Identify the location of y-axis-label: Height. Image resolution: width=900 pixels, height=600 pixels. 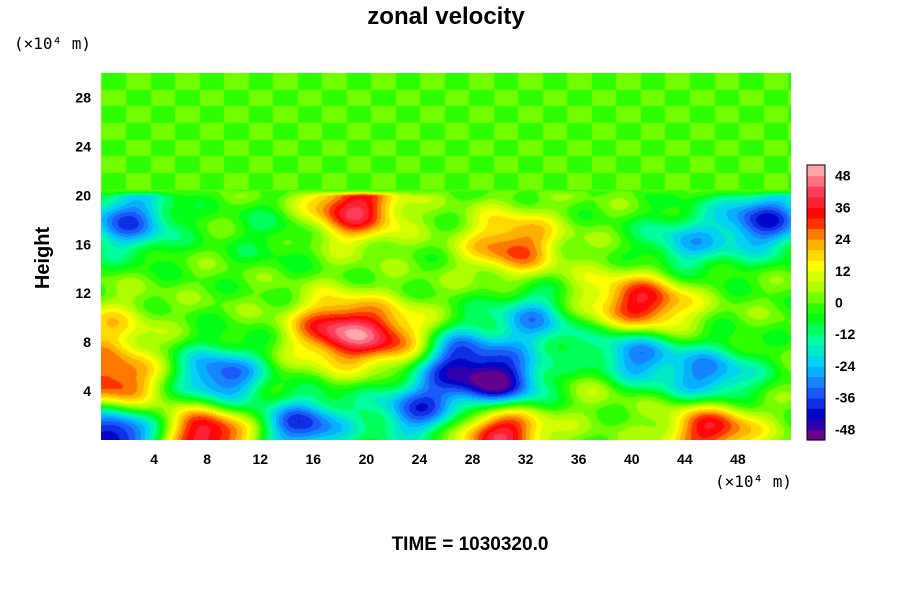
(43, 258).